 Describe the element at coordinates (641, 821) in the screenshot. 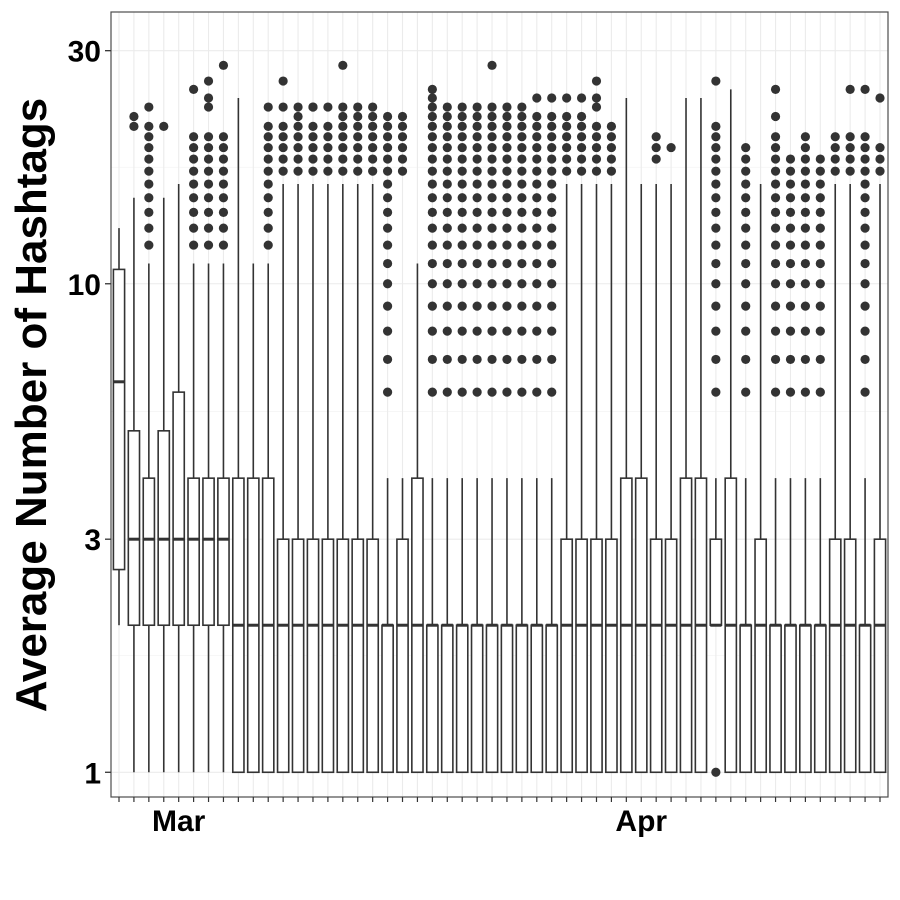

I see `x-tick-label: Apr` at that location.